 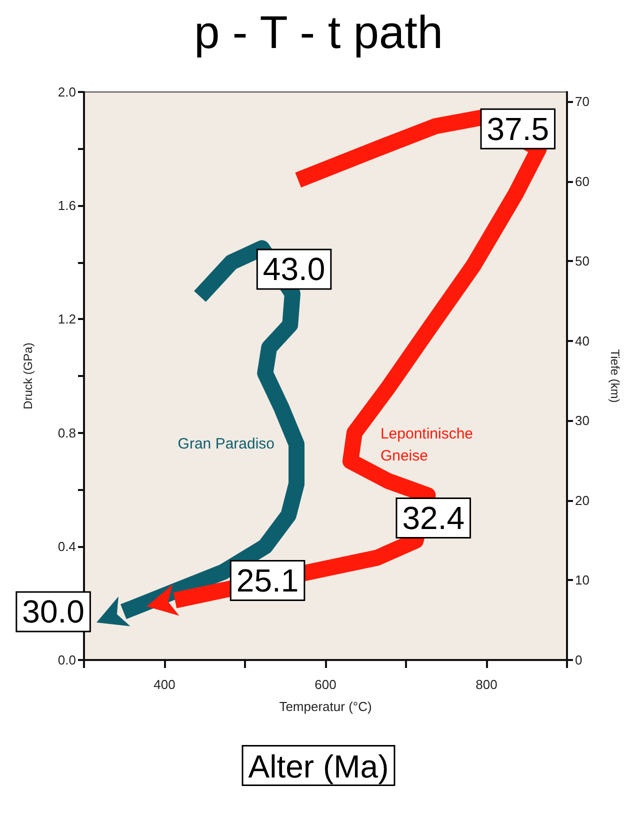 What do you see at coordinates (67, 92) in the screenshot?
I see `text: 2.0` at bounding box center [67, 92].